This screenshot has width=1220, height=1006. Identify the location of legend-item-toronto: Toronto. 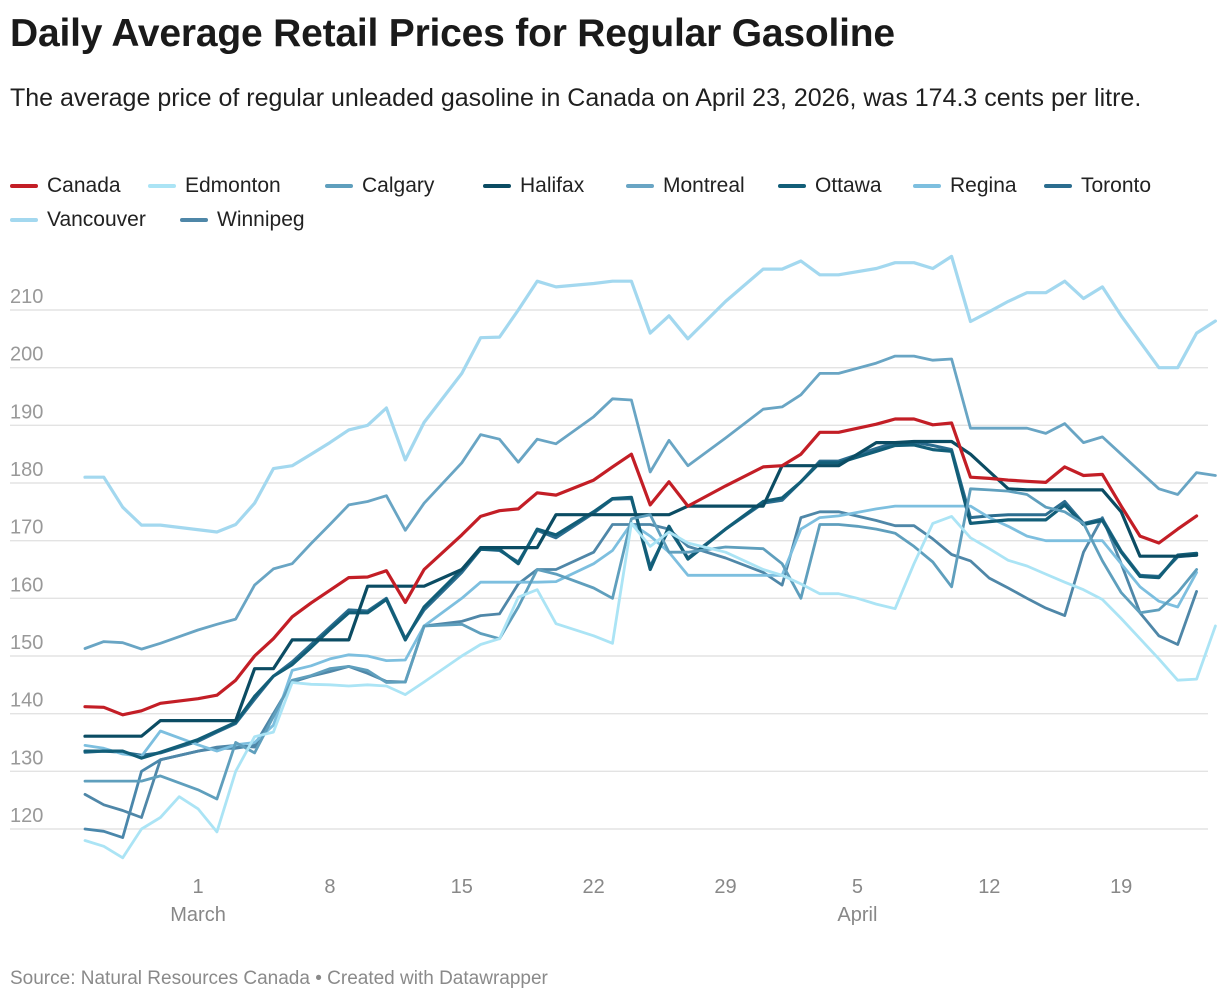
(1097, 186).